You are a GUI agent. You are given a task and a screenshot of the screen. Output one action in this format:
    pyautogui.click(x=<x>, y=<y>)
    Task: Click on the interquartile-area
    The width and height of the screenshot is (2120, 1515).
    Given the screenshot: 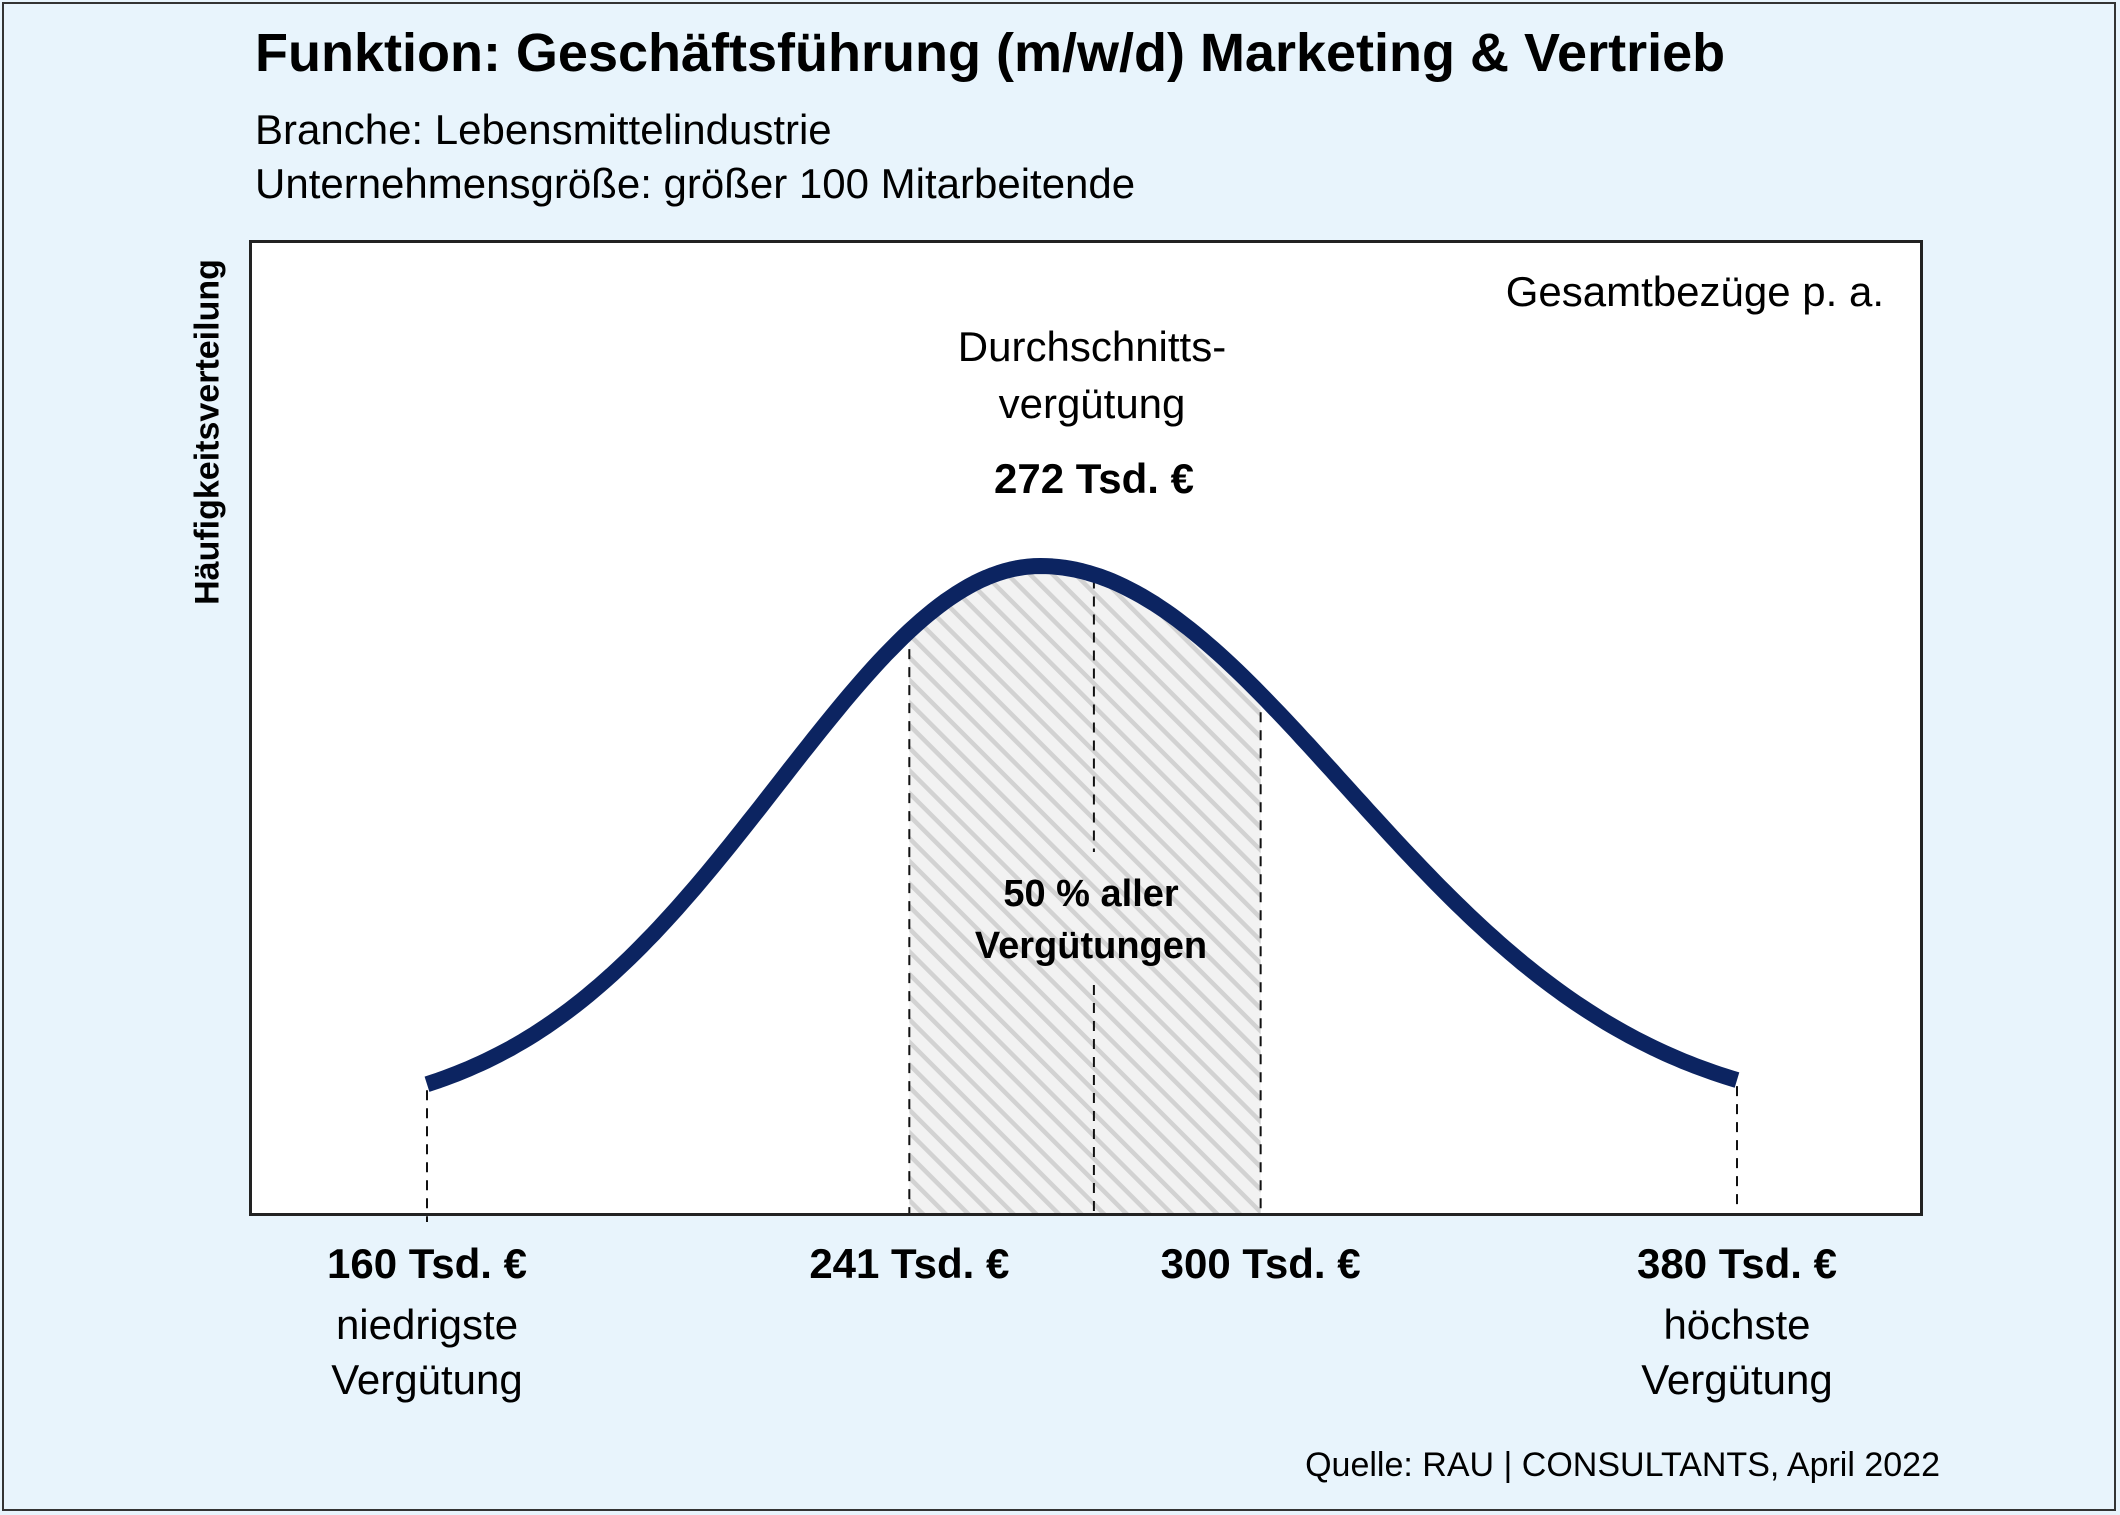 What is the action you would take?
    pyautogui.click(x=1085, y=889)
    